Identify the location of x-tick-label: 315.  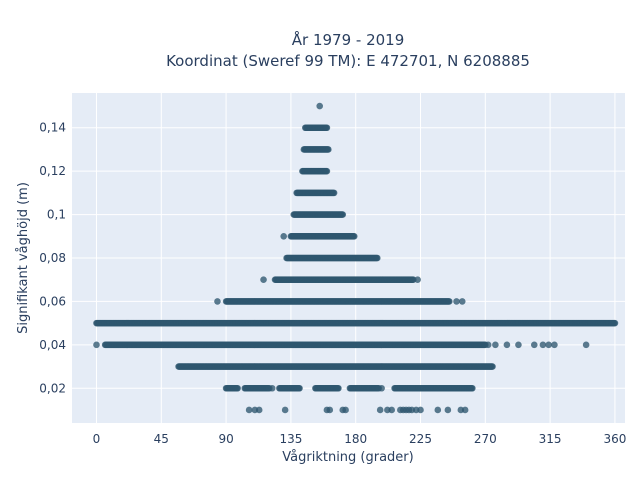
(550, 439).